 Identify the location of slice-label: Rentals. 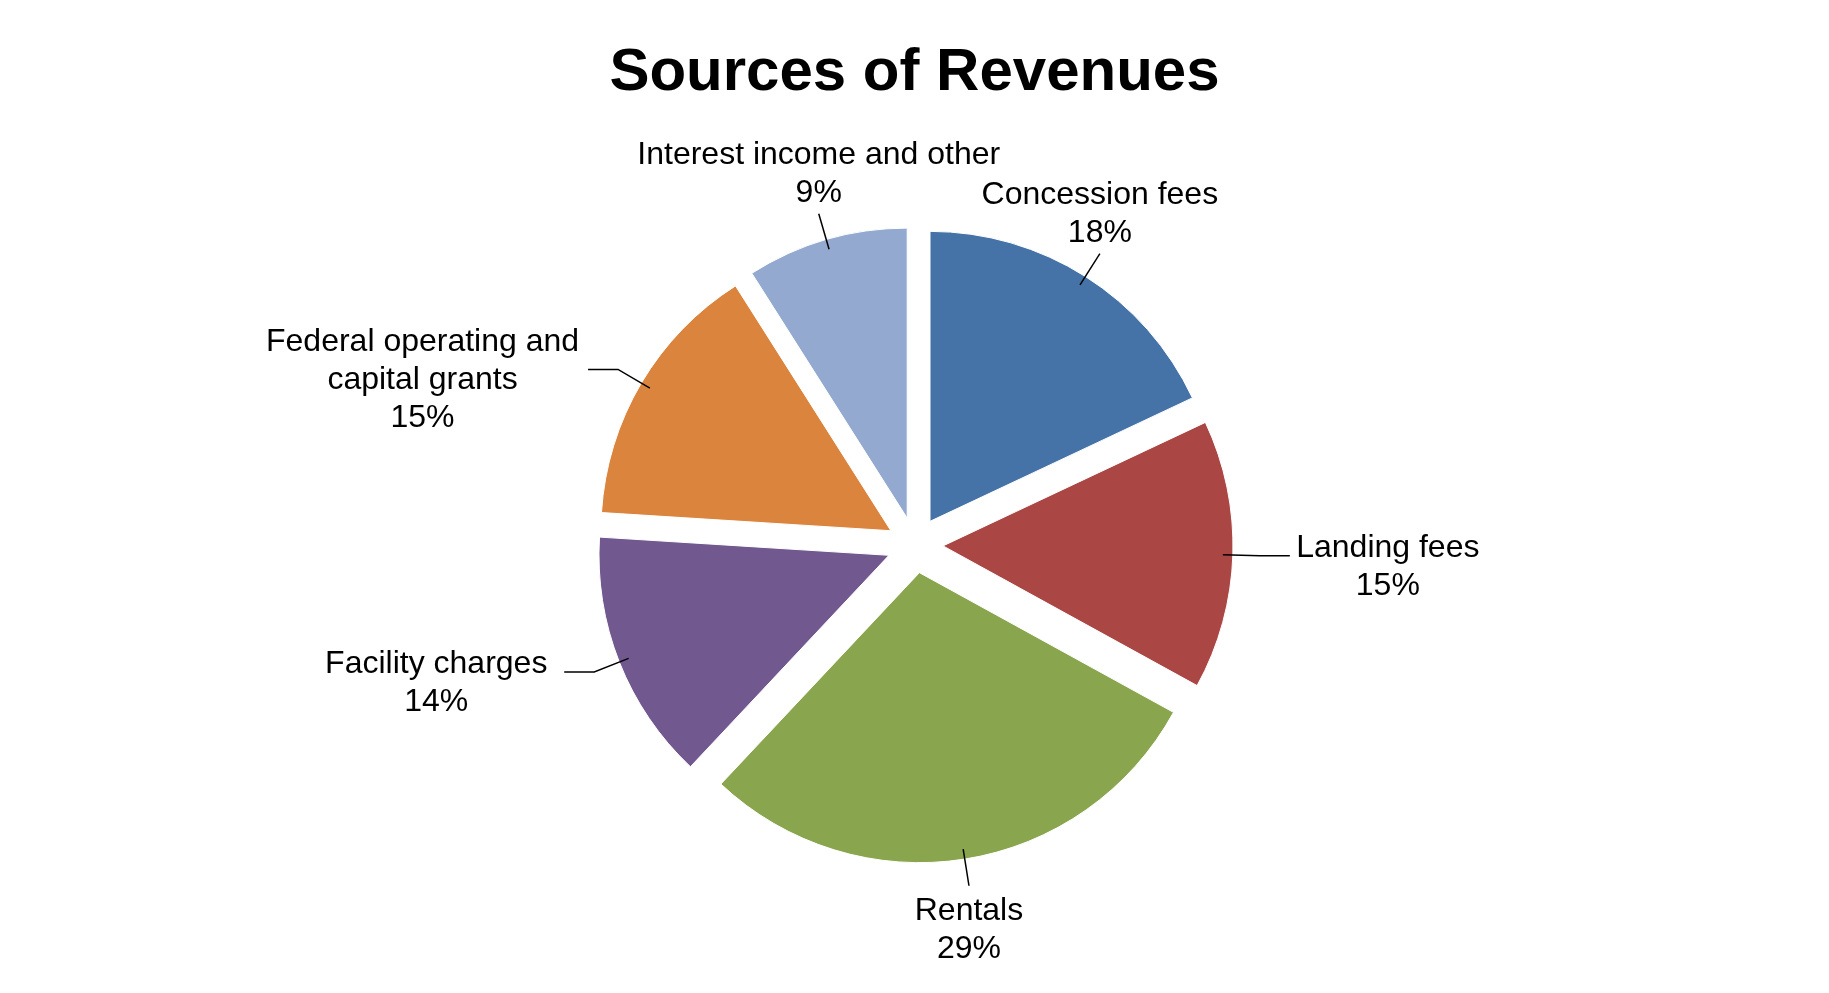
(969, 908).